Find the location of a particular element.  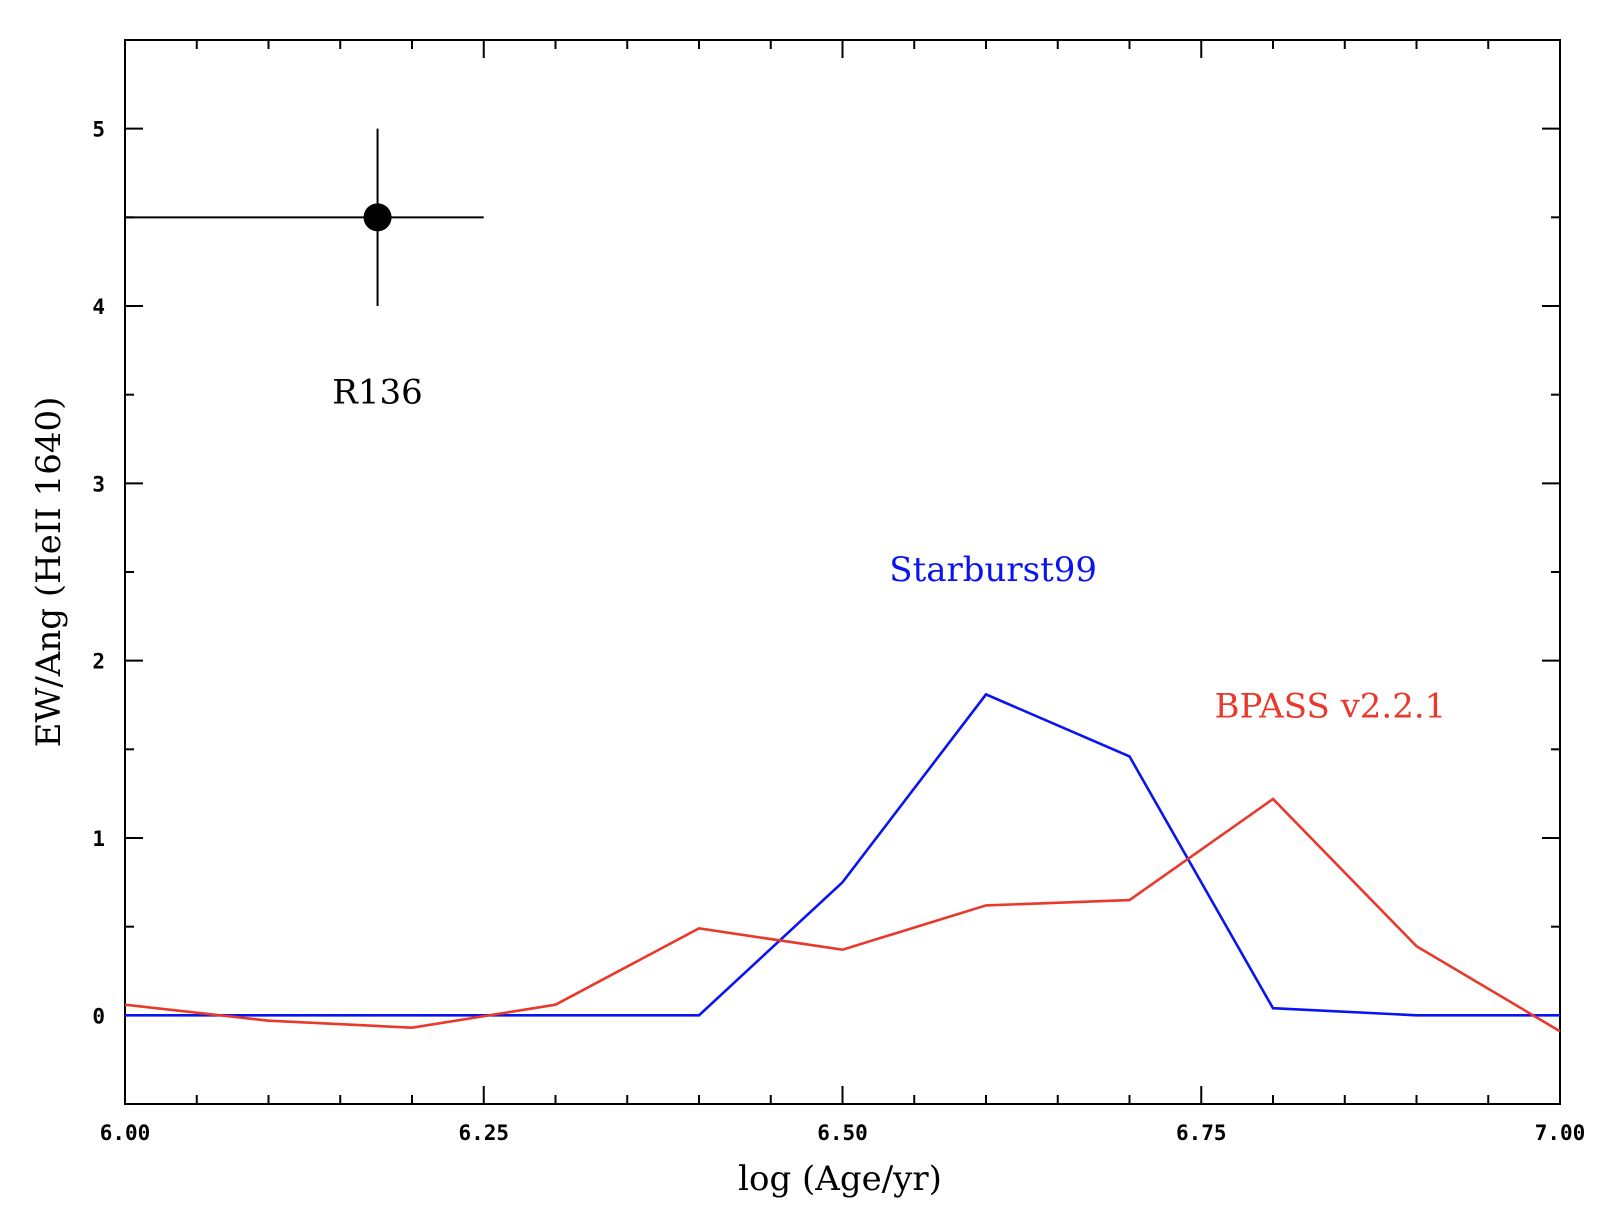

x-tick-label: 7.00 is located at coordinates (1560, 1133).